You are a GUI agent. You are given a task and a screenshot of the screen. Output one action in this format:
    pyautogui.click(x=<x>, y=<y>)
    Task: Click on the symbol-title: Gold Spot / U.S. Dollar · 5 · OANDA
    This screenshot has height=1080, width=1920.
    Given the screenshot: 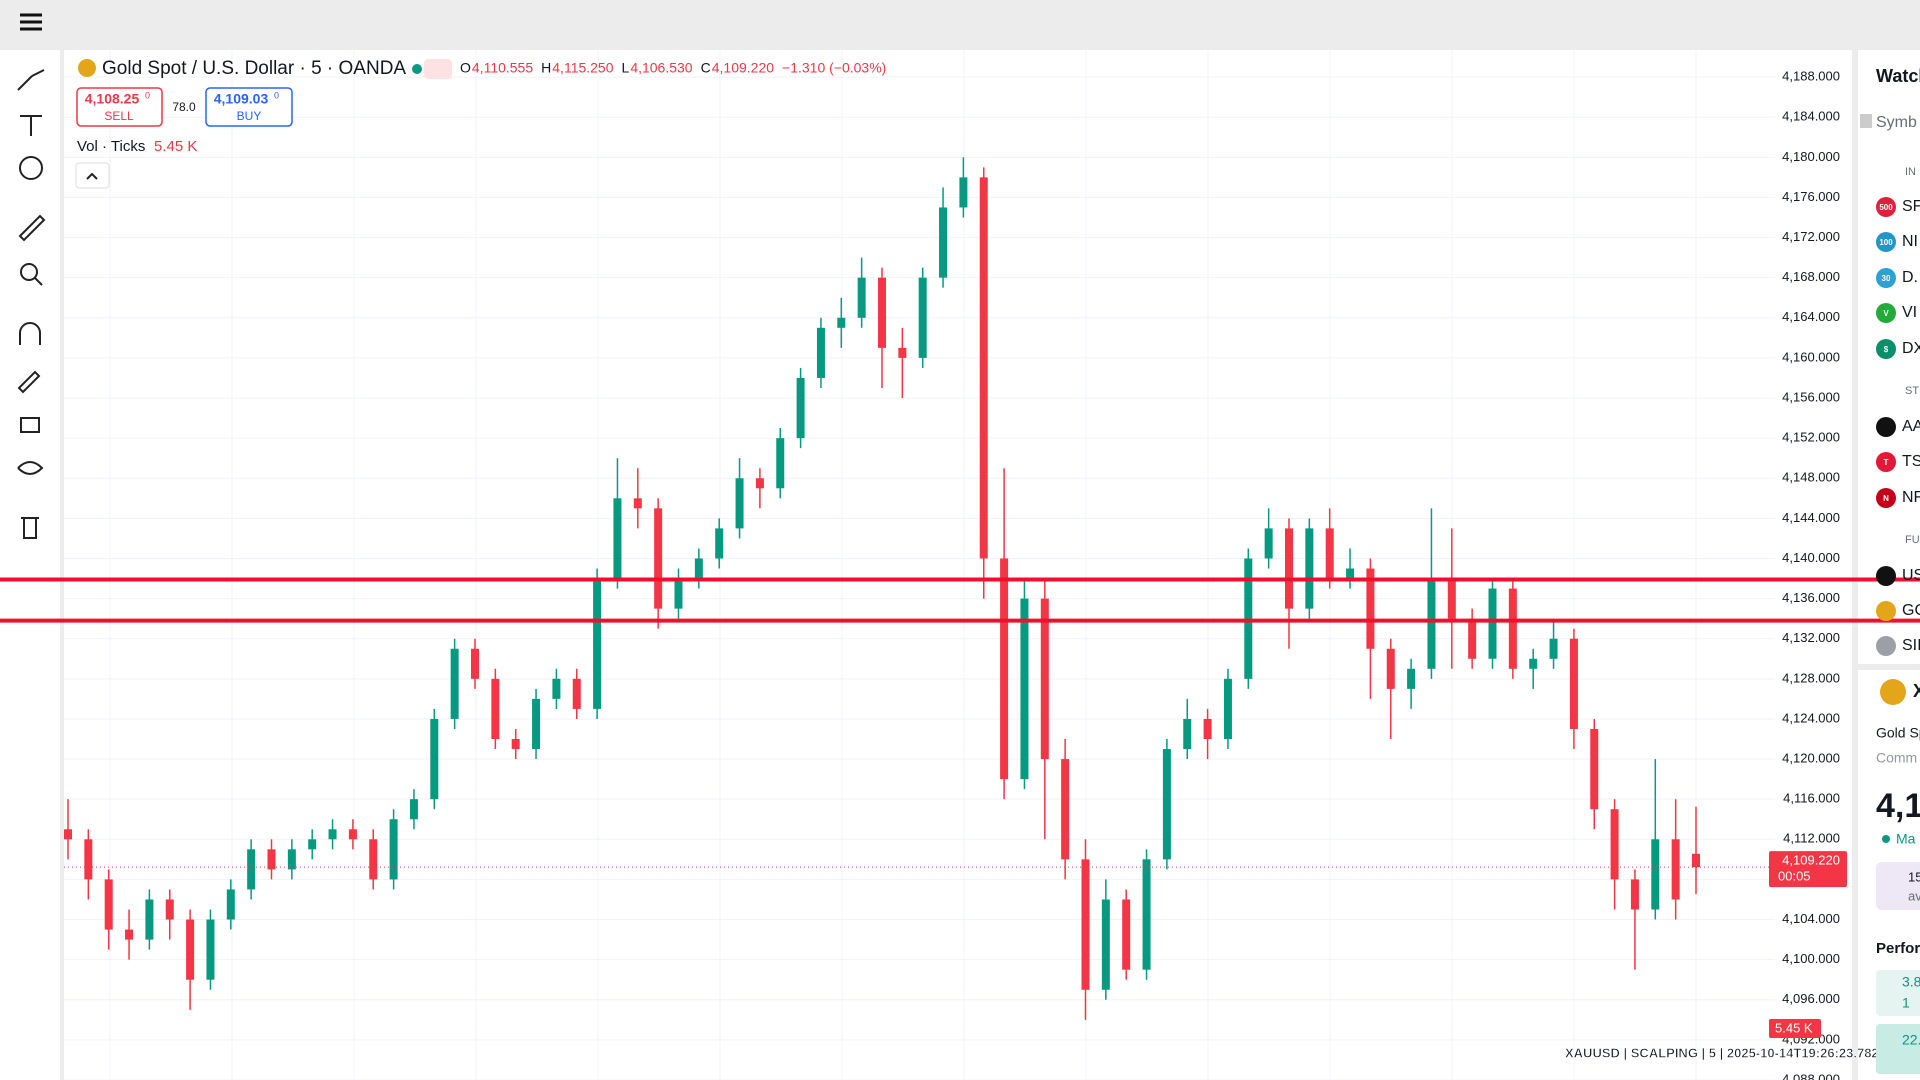 What is the action you would take?
    pyautogui.click(x=254, y=68)
    